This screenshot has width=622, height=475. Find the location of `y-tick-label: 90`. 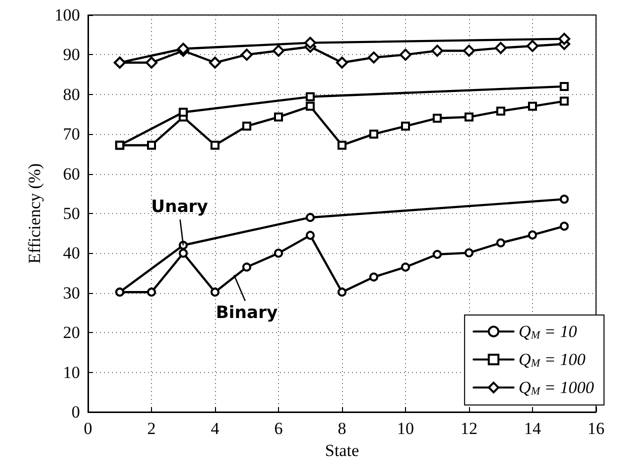

y-tick-label: 90 is located at coordinates (71, 54).